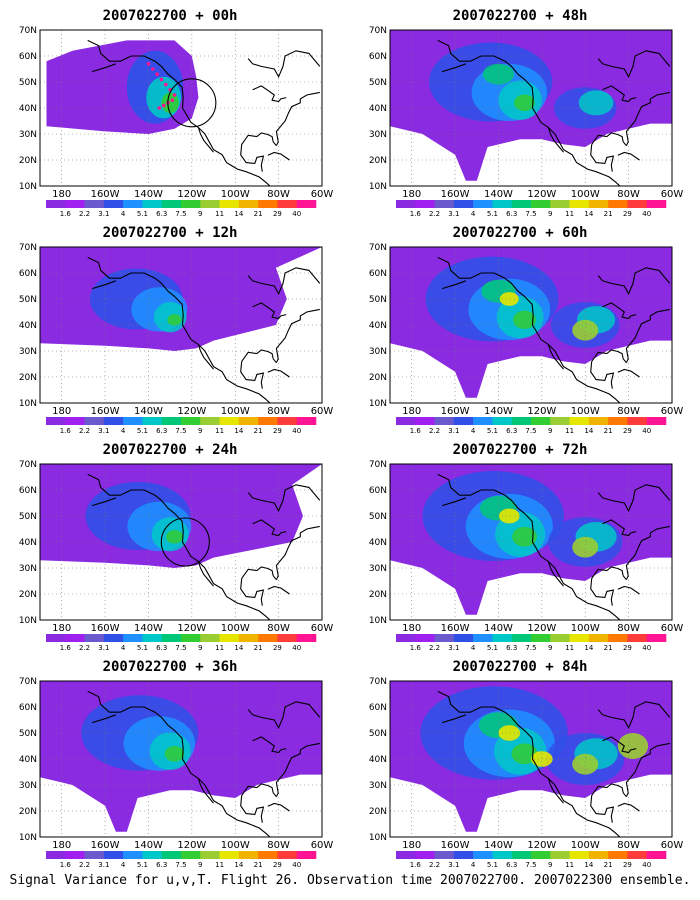 The width and height of the screenshot is (700, 900). Describe the element at coordinates (28, 187) in the screenshot. I see `lat-tick-label: 10N` at that location.